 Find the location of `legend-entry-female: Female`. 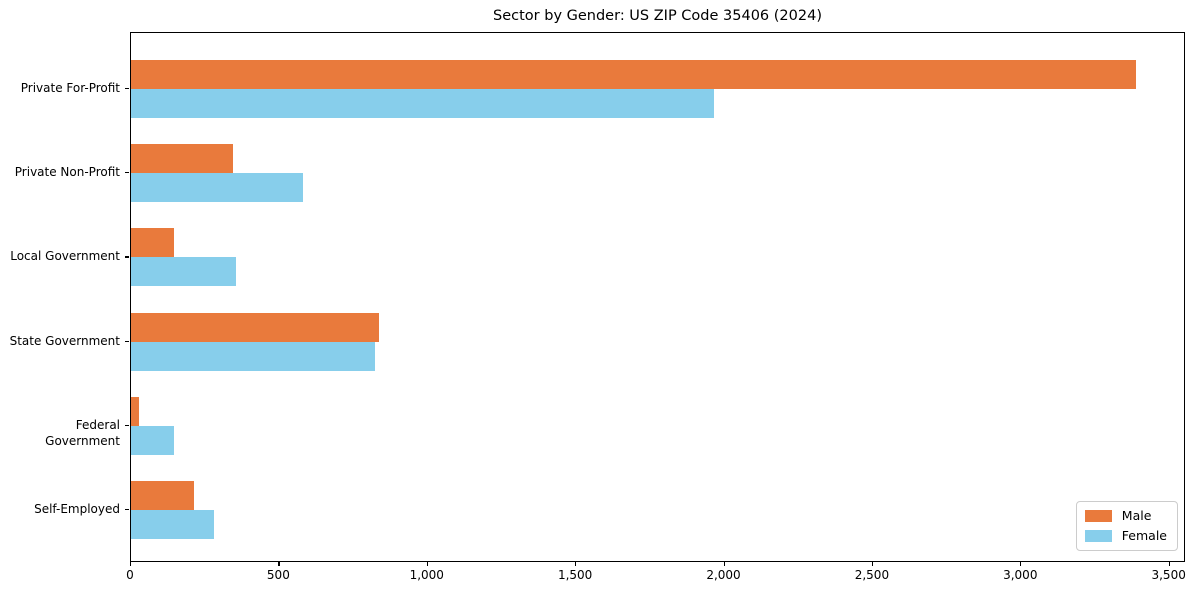

legend-entry-female: Female is located at coordinates (1125, 535).